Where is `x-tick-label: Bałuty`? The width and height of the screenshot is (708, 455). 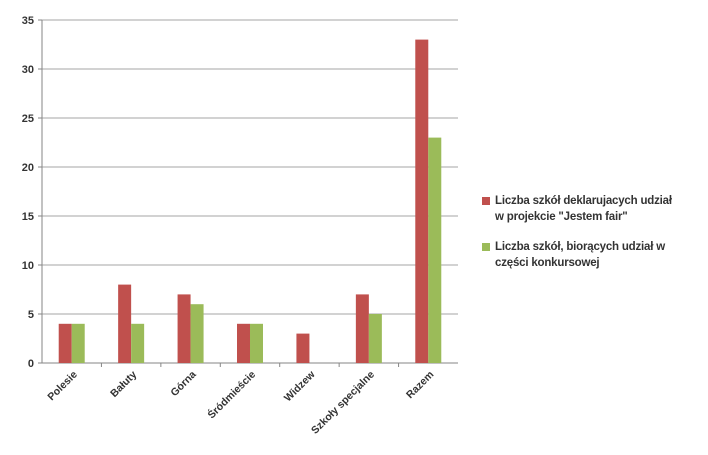
x-tick-label: Bałuty is located at coordinates (123, 384).